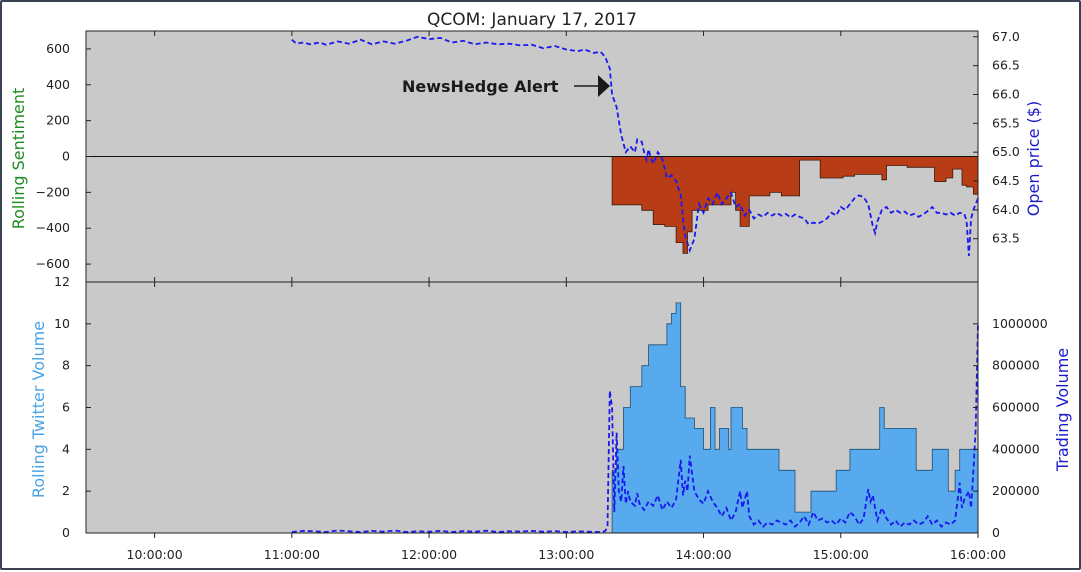 The height and width of the screenshot is (572, 1081). What do you see at coordinates (996, 532) in the screenshot?
I see `trading-volume-tick-label: 0` at bounding box center [996, 532].